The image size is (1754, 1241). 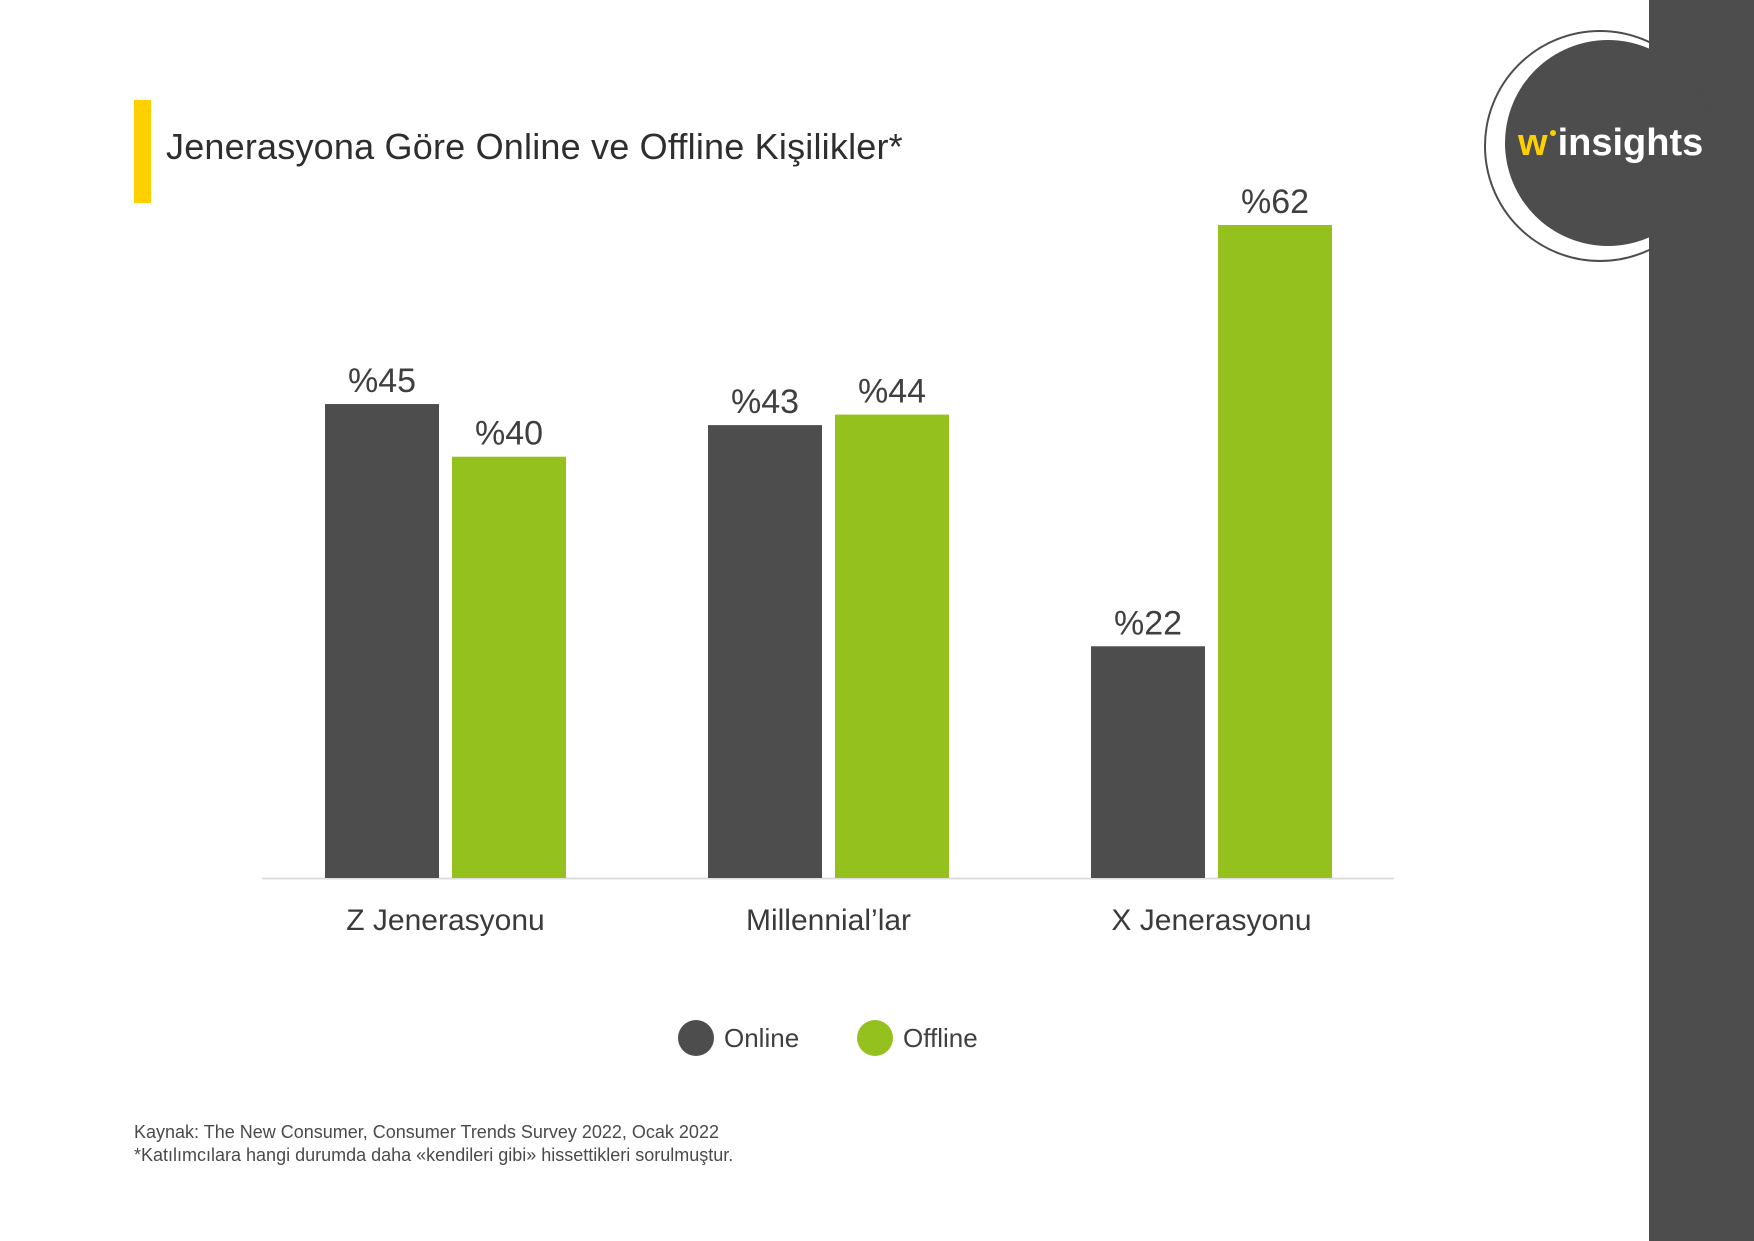 What do you see at coordinates (762, 1037) in the screenshot?
I see `legend-label-online: Online` at bounding box center [762, 1037].